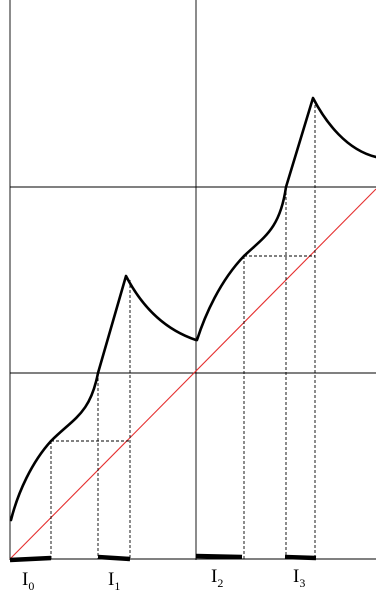  What do you see at coordinates (114, 558) in the screenshot?
I see `interval-bar-i1` at bounding box center [114, 558].